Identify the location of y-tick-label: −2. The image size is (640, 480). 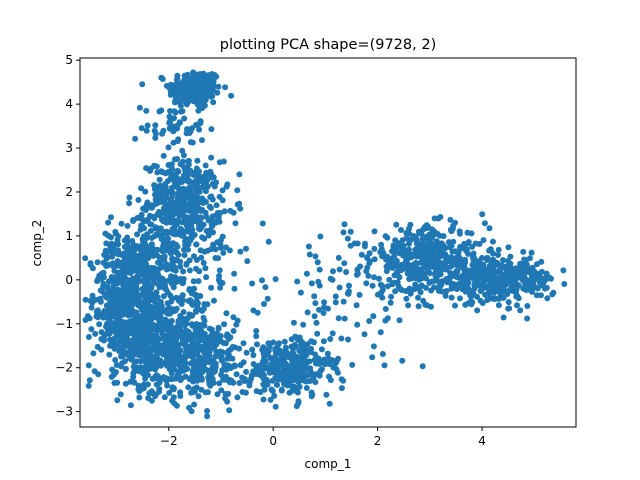
(64, 368).